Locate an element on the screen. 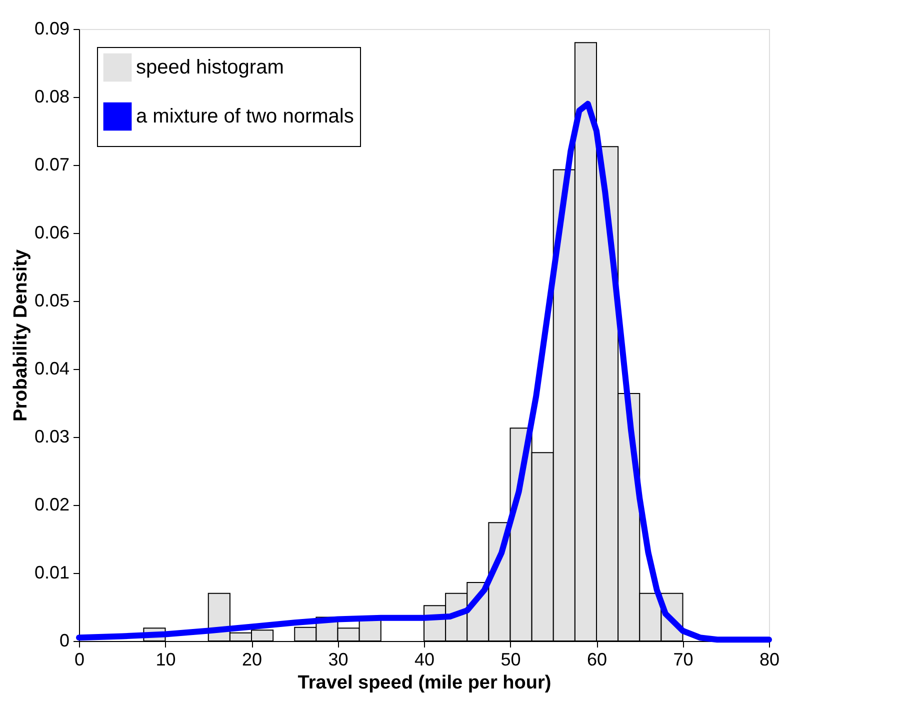 This screenshot has height=714, width=916. legend-label: a mixture of two normals is located at coordinates (245, 117).